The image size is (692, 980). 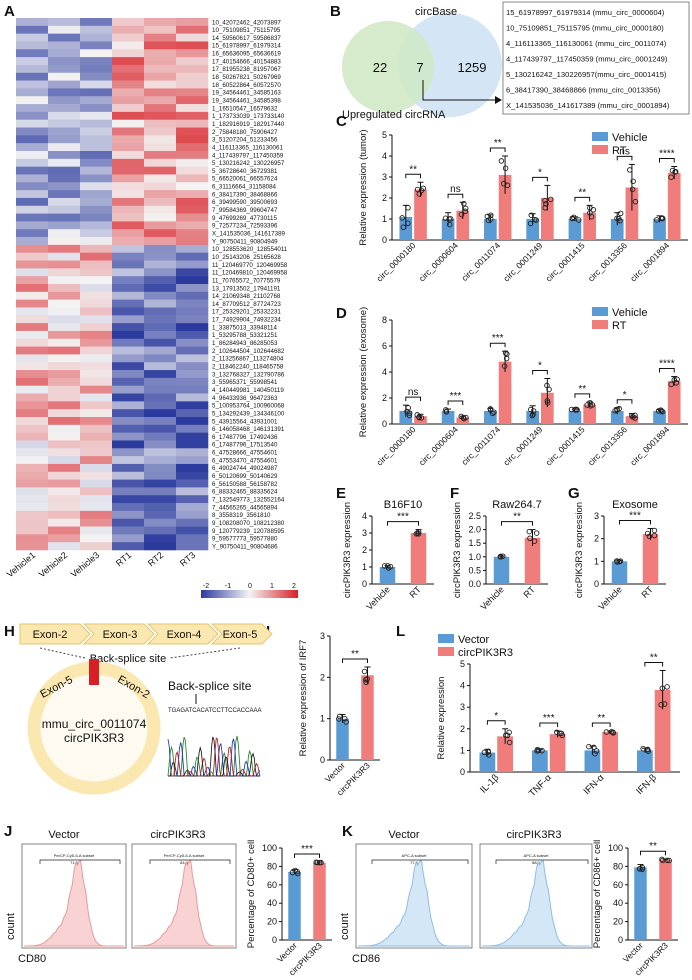 I want to click on flow-title-vector: Vector, so click(x=404, y=835).